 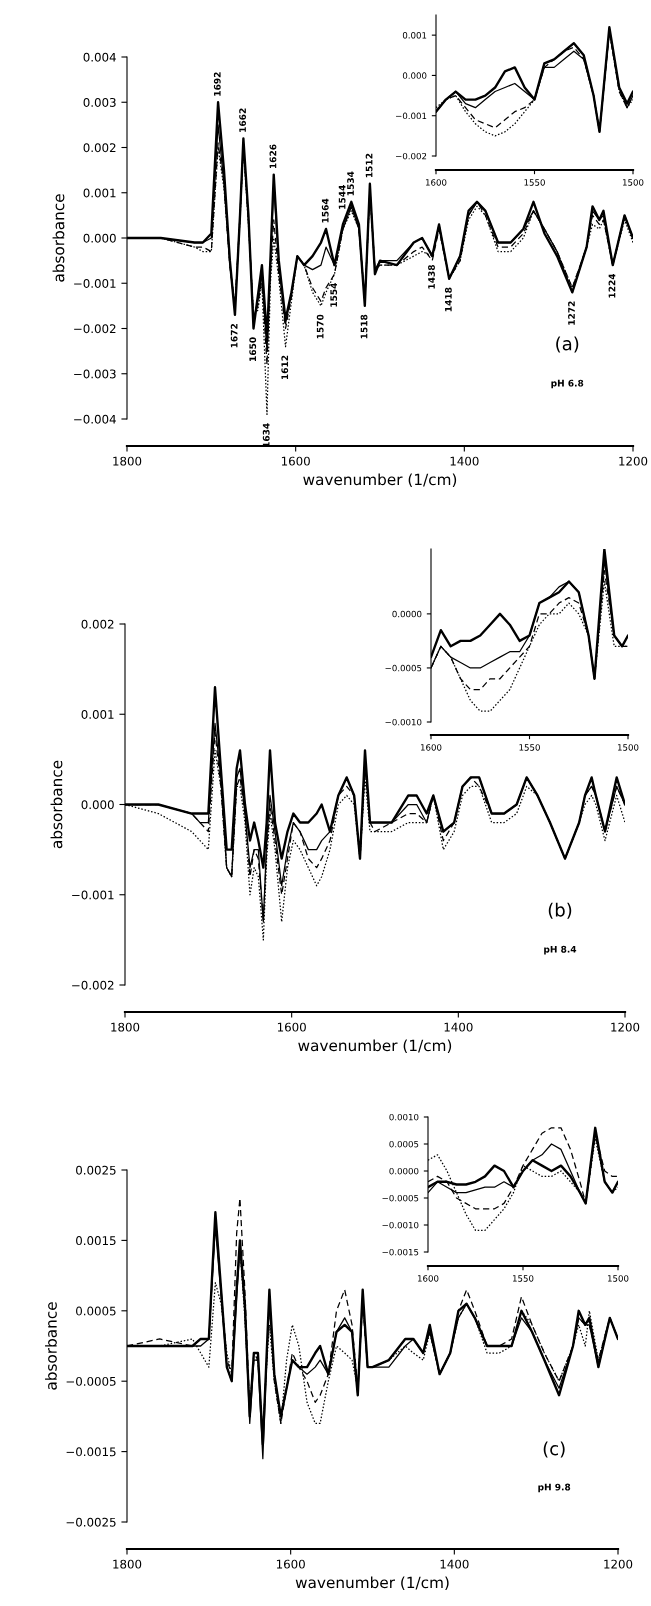 What do you see at coordinates (320, 326) in the screenshot?
I see `annotation: 1570` at bounding box center [320, 326].